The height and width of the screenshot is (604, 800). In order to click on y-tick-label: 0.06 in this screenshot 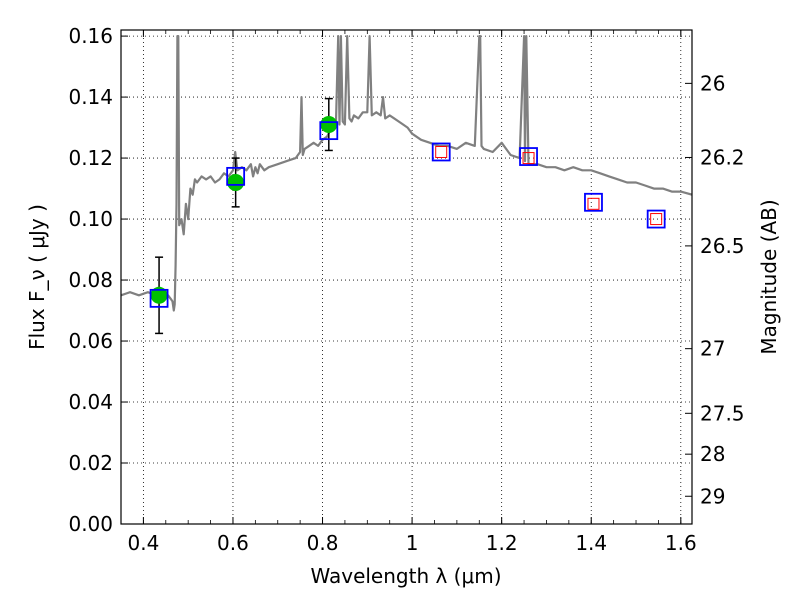, I will do `click(90, 341)`.